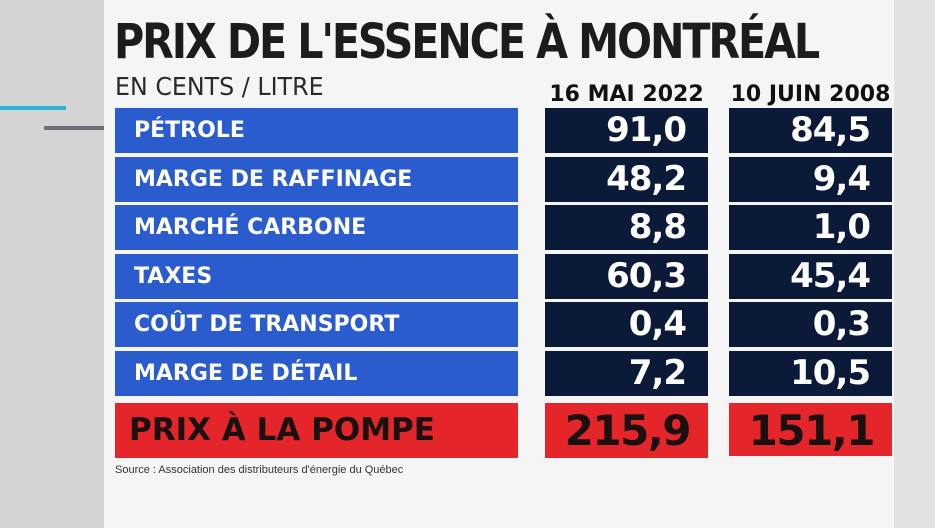 Image resolution: width=935 pixels, height=528 pixels. What do you see at coordinates (914, 264) in the screenshot?
I see `right-band` at bounding box center [914, 264].